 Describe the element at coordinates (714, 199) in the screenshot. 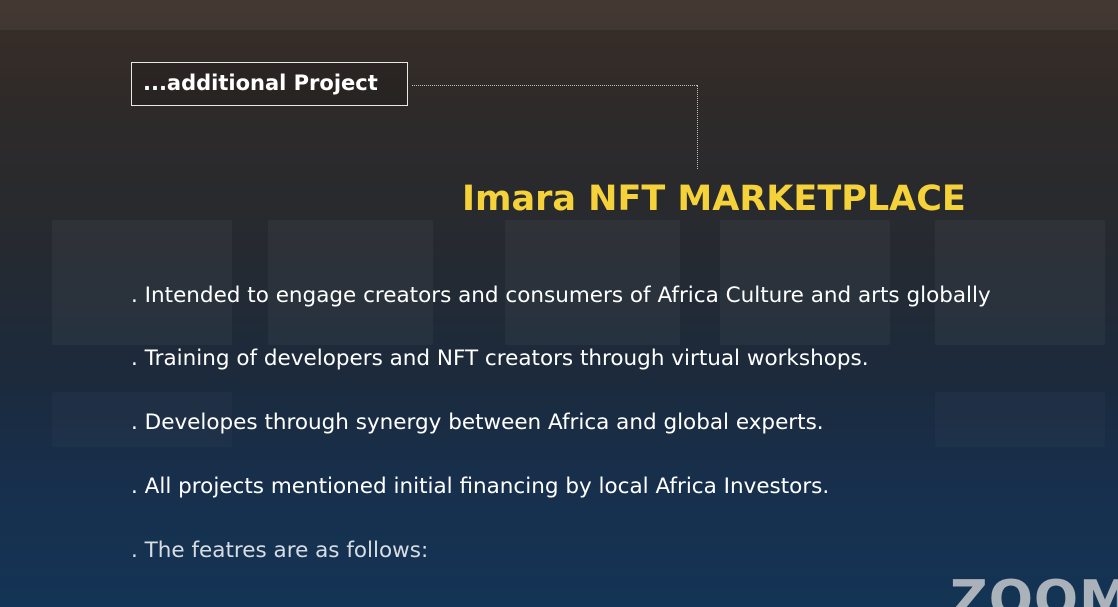

I see `slide-title: Imara NFT MARKETPLACE` at that location.